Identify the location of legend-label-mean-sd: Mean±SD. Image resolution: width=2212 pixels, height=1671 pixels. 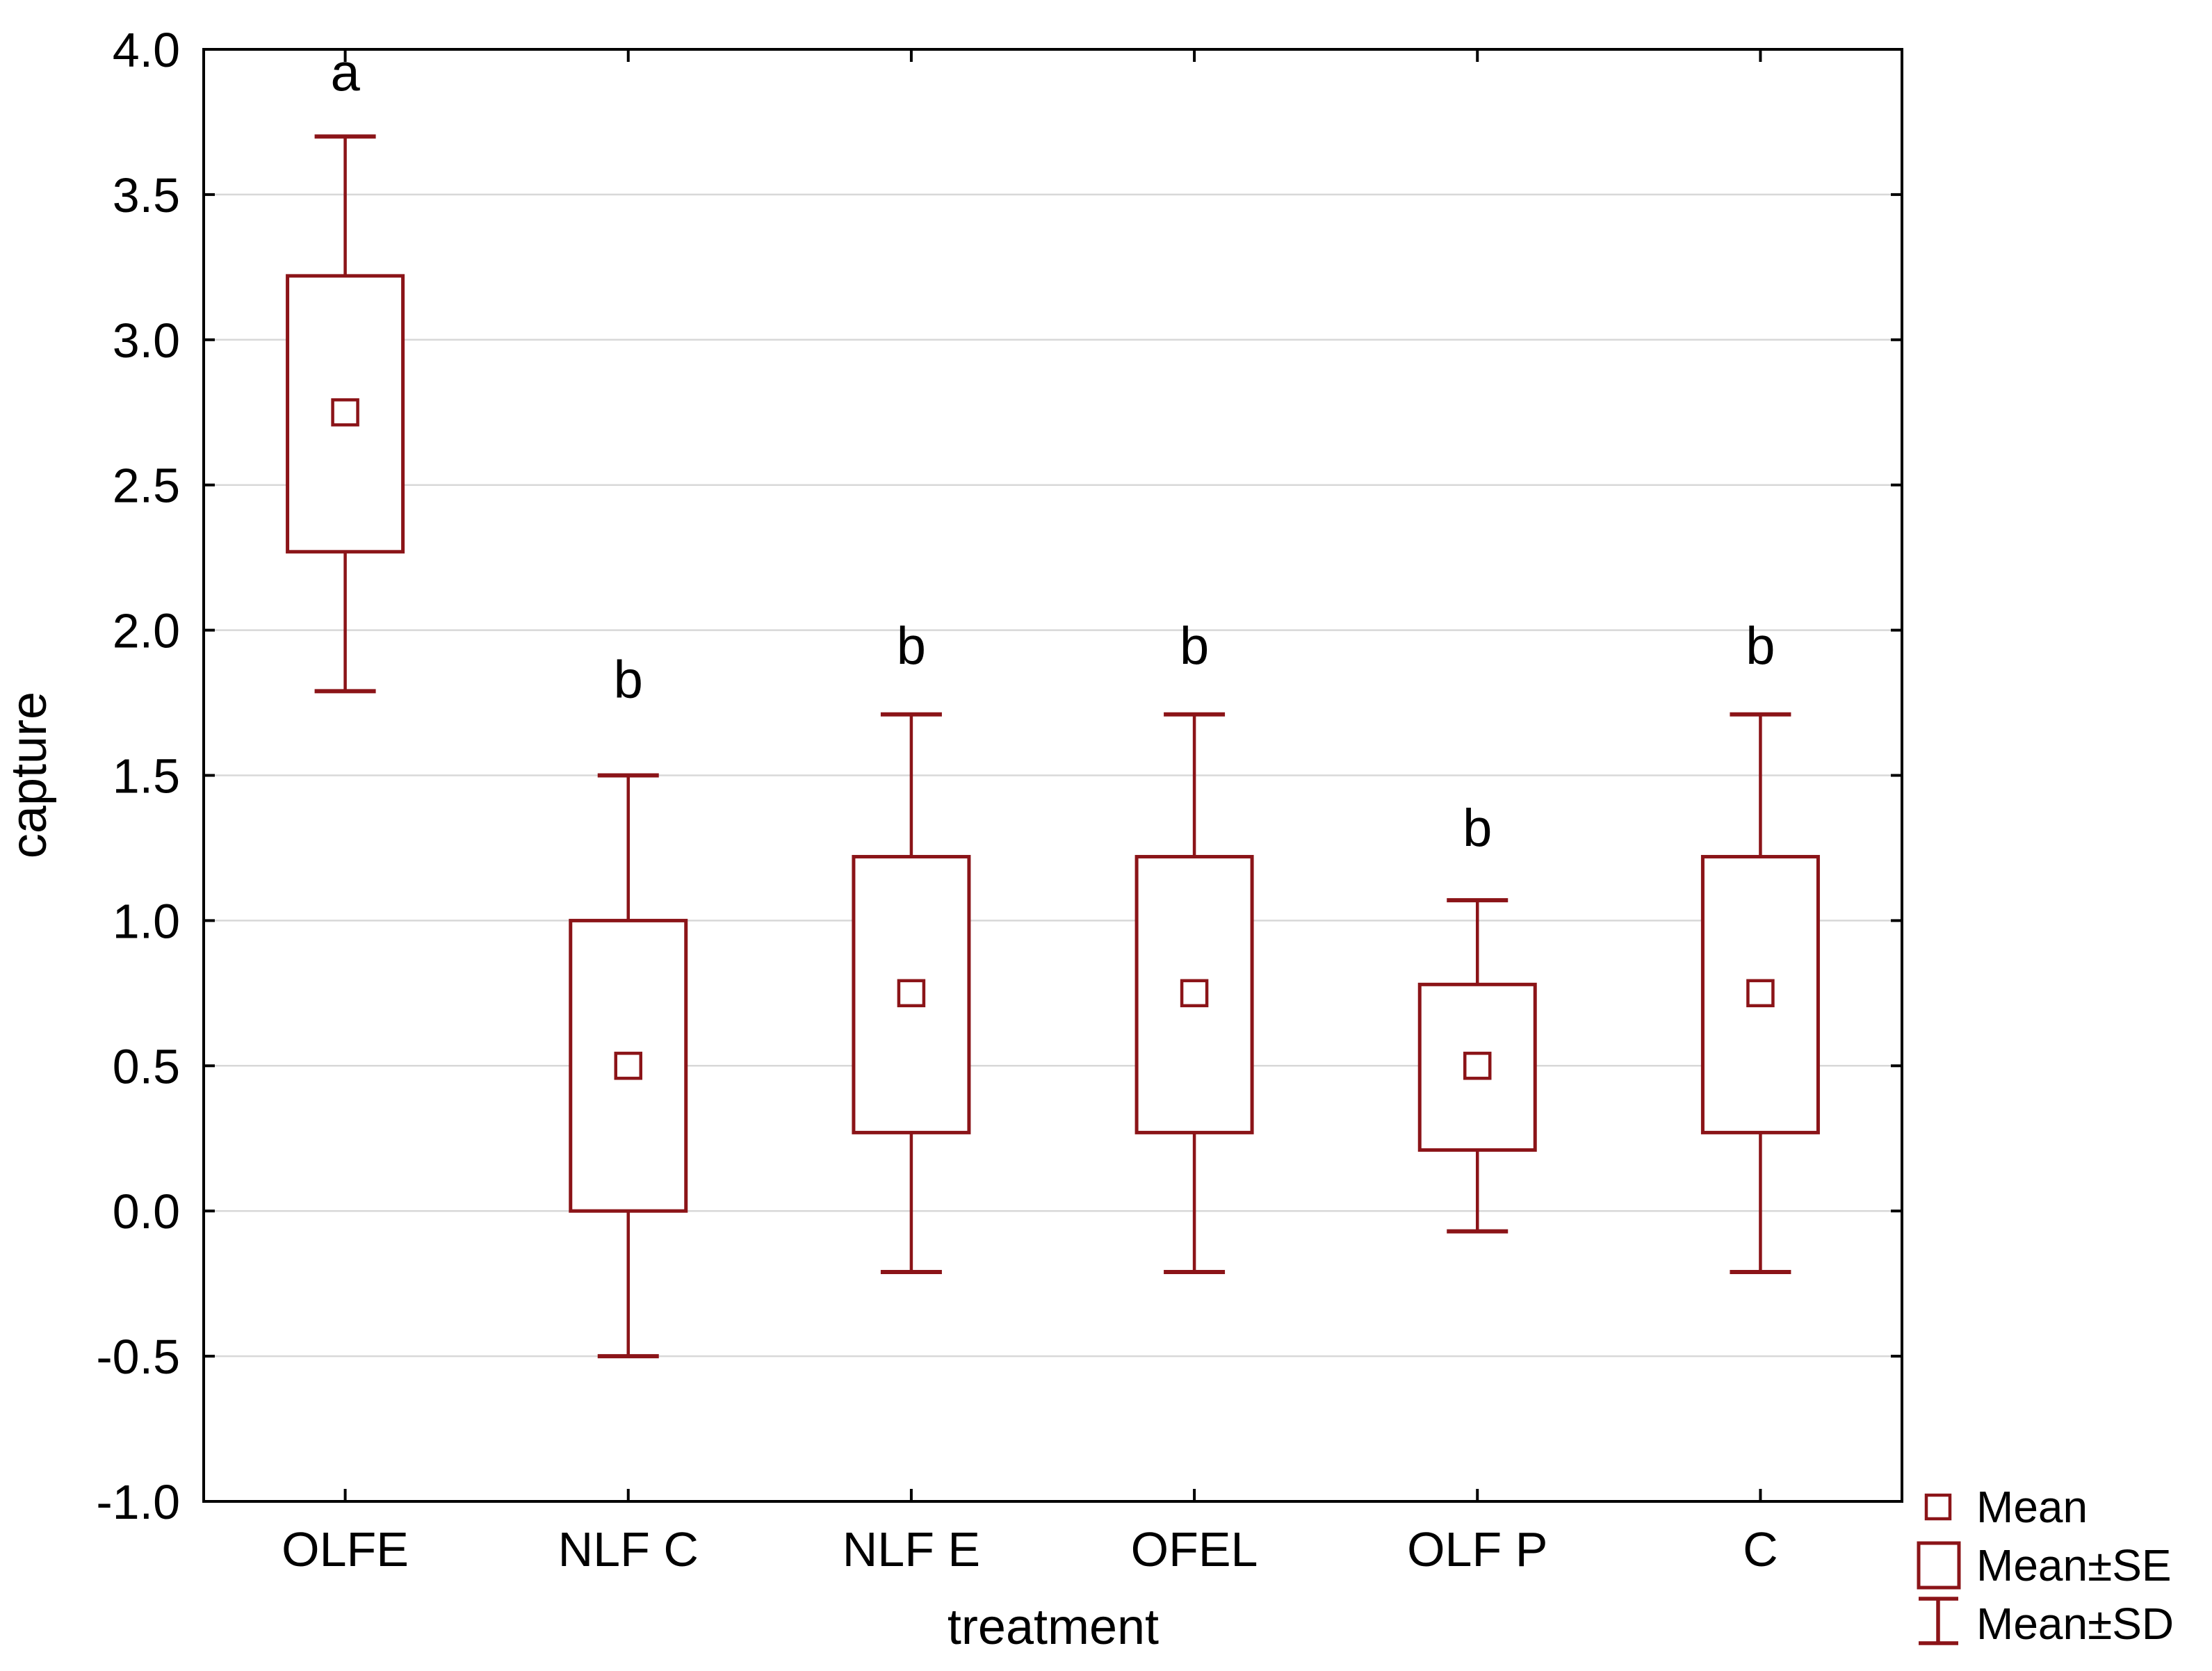
(2075, 1624).